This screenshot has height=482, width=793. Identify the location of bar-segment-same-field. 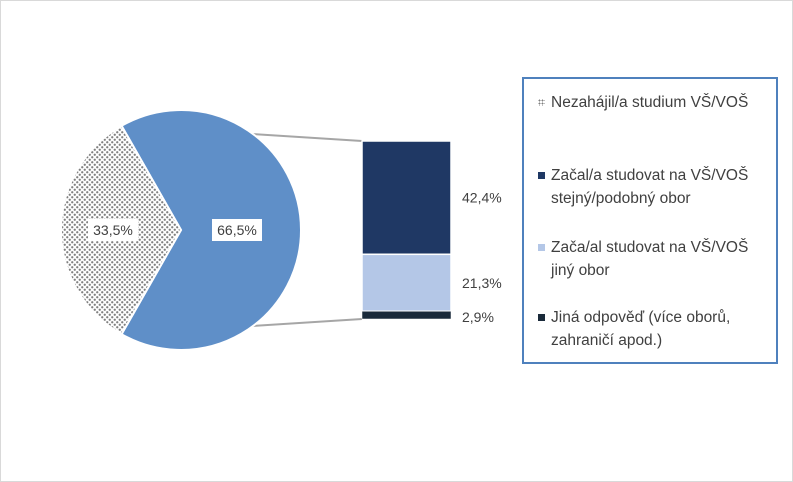
(406, 198).